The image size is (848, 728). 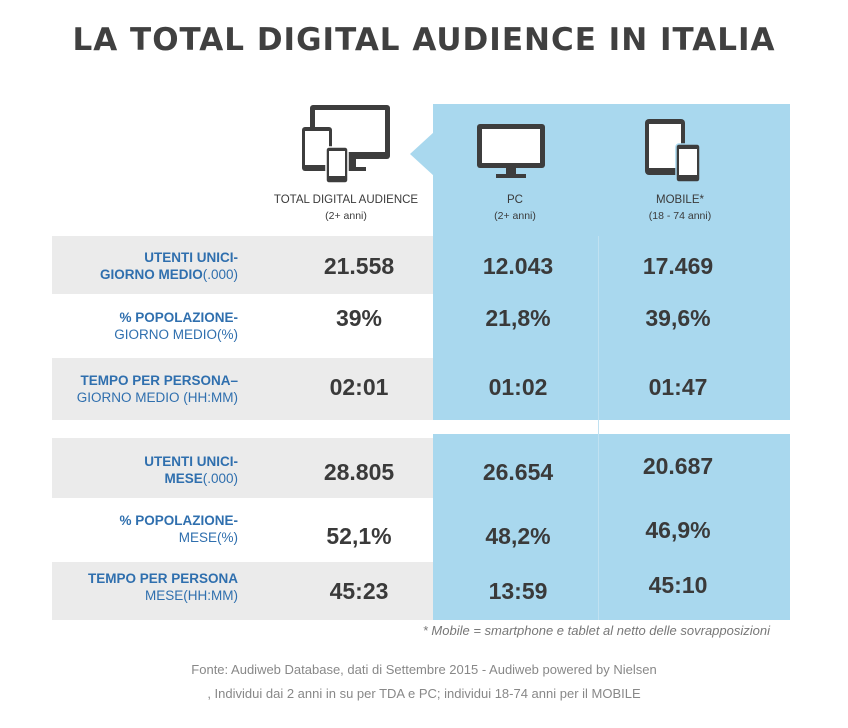 I want to click on column-header-mobile: MOBILE* (18 - 74 anni), so click(x=680, y=208).